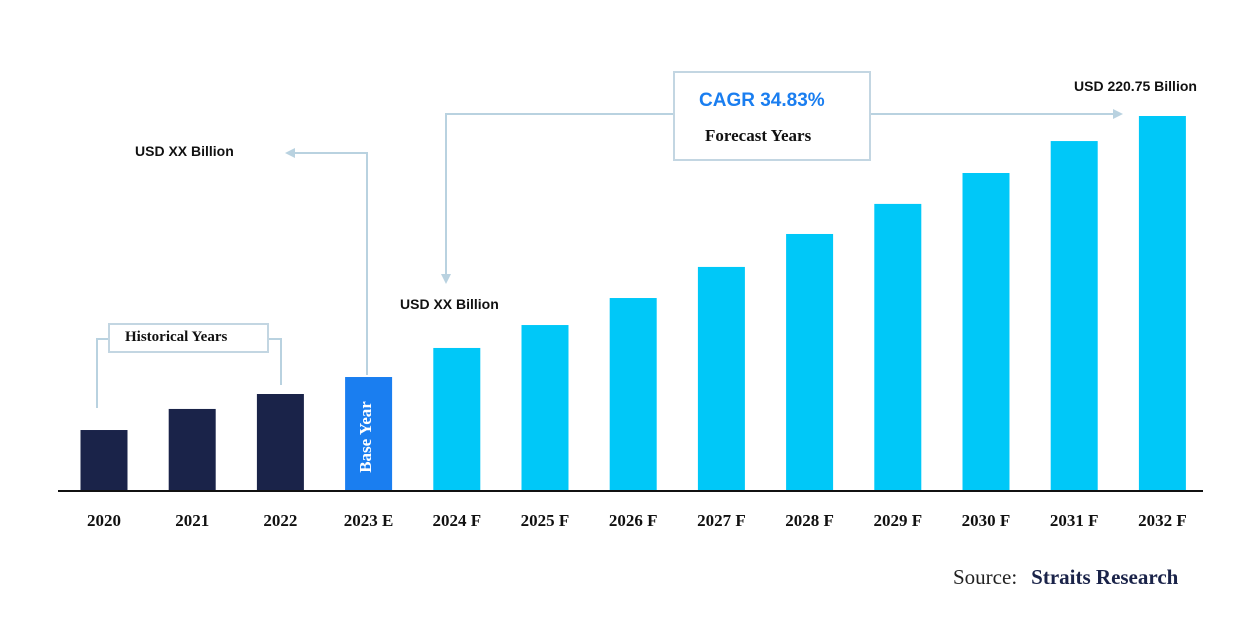 Image resolution: width=1250 pixels, height=634 pixels. I want to click on arrow-down-icon, so click(446, 279).